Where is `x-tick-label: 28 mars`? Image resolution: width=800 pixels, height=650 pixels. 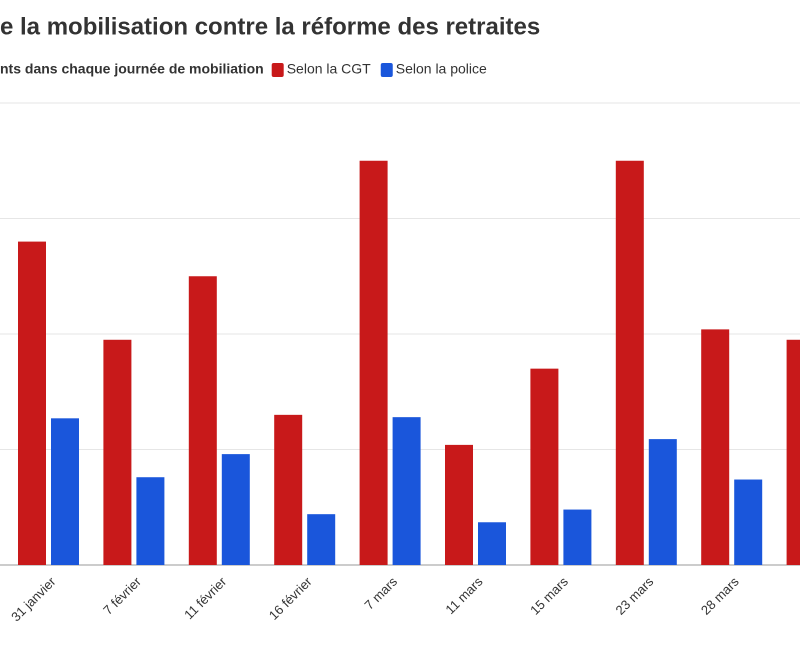
x-tick-label: 28 mars is located at coordinates (720, 596).